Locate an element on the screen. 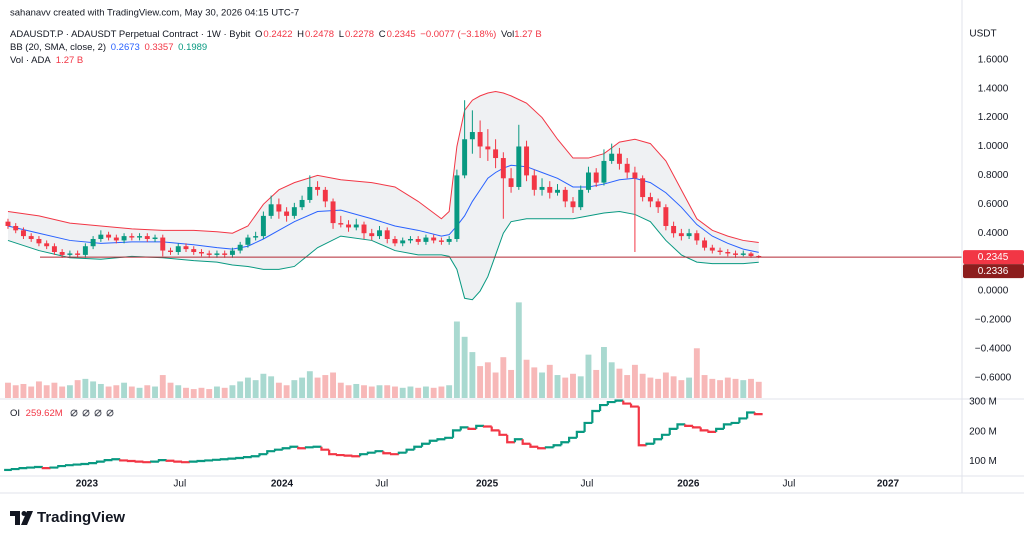 The height and width of the screenshot is (539, 1024). mark-price-box is located at coordinates (993, 271).